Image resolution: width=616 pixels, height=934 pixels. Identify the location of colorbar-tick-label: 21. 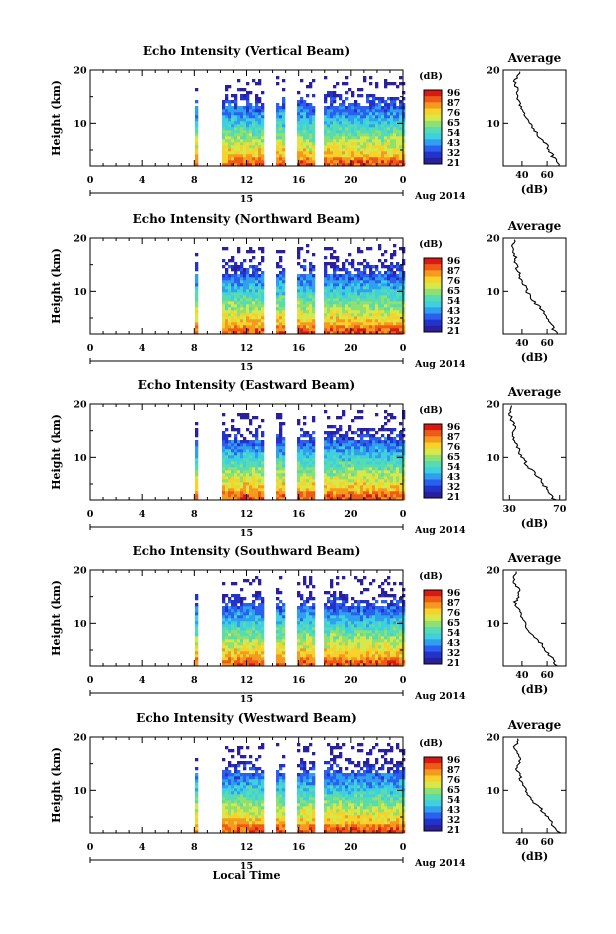
(453, 163).